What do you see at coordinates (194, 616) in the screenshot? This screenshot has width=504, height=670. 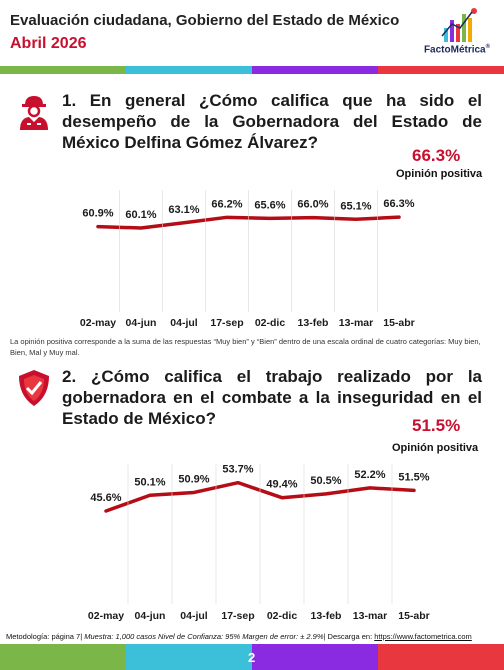 I see `chart-2-category-label: 04-jul` at bounding box center [194, 616].